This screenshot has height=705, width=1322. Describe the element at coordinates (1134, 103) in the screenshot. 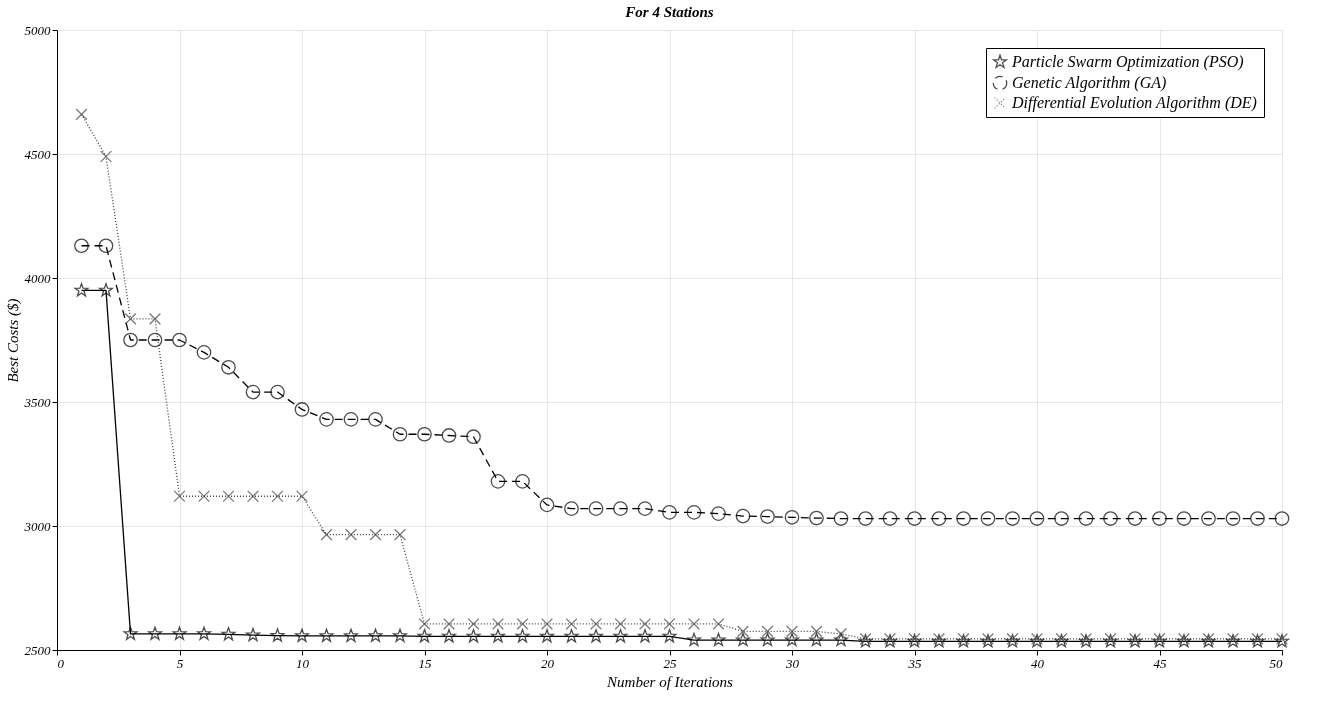

I see `legend-label: Differential Evolution Algorithm (DE)` at that location.